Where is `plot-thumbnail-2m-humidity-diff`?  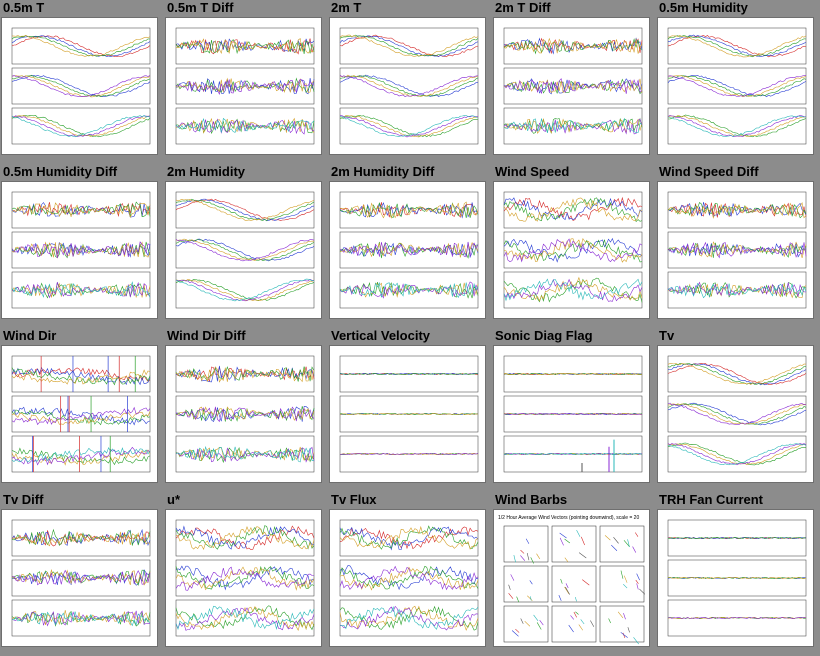 plot-thumbnail-2m-humidity-diff is located at coordinates (407, 250).